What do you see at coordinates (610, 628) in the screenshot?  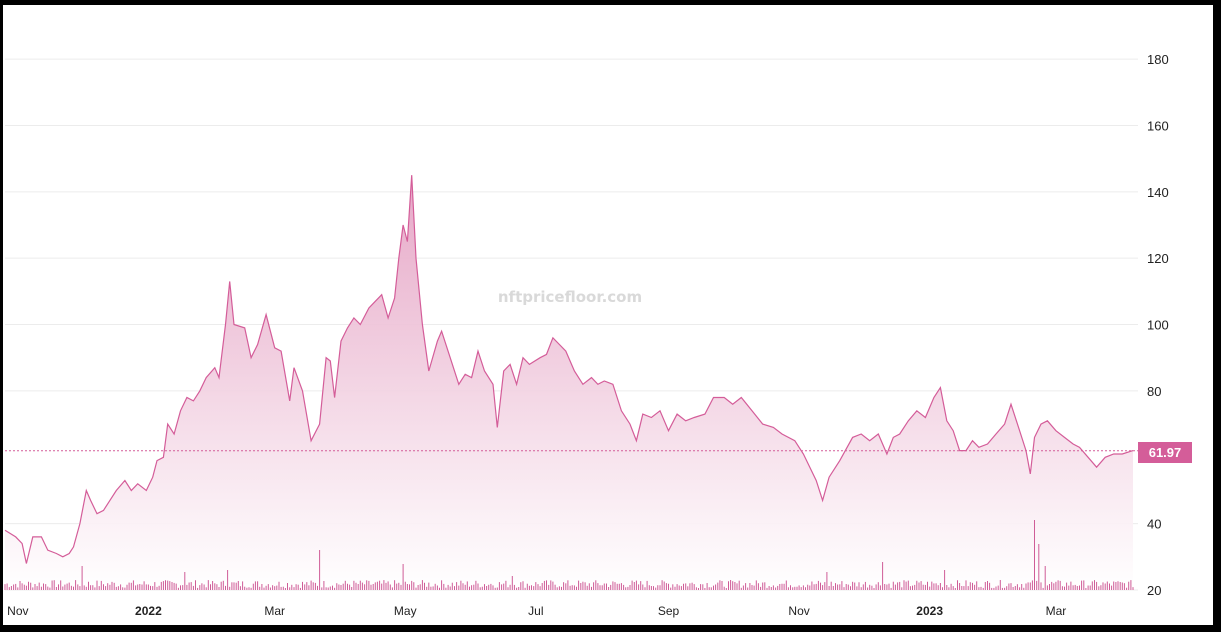 I see `frame-bottom-border` at bounding box center [610, 628].